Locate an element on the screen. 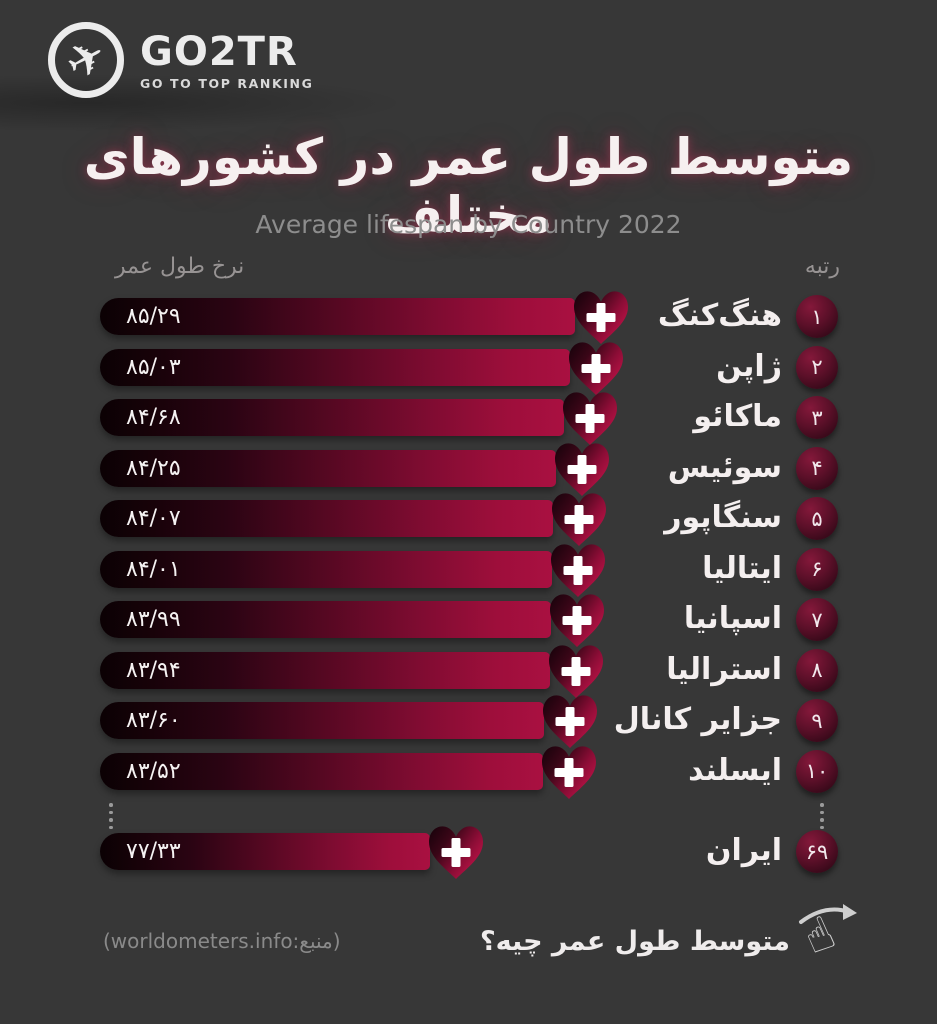 Image resolution: width=937 pixels, height=1024 pixels. rank-badge: ۹ is located at coordinates (817, 720).